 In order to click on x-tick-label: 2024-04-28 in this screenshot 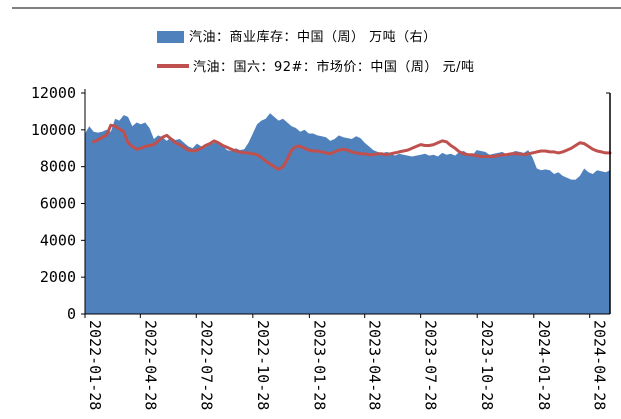, I will do `click(600, 365)`.